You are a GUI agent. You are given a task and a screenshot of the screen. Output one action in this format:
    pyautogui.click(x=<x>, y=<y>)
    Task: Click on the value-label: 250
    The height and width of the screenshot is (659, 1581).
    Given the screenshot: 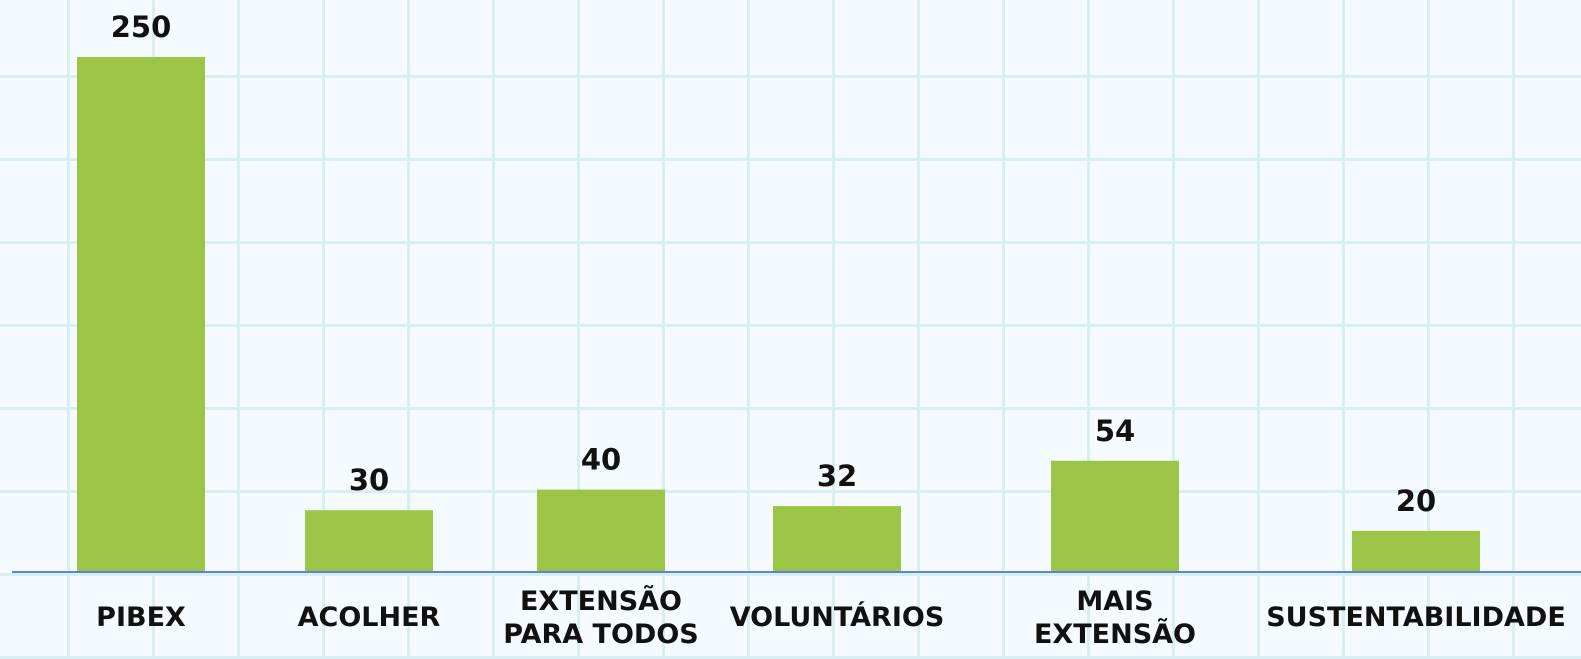 What is the action you would take?
    pyautogui.click(x=141, y=27)
    